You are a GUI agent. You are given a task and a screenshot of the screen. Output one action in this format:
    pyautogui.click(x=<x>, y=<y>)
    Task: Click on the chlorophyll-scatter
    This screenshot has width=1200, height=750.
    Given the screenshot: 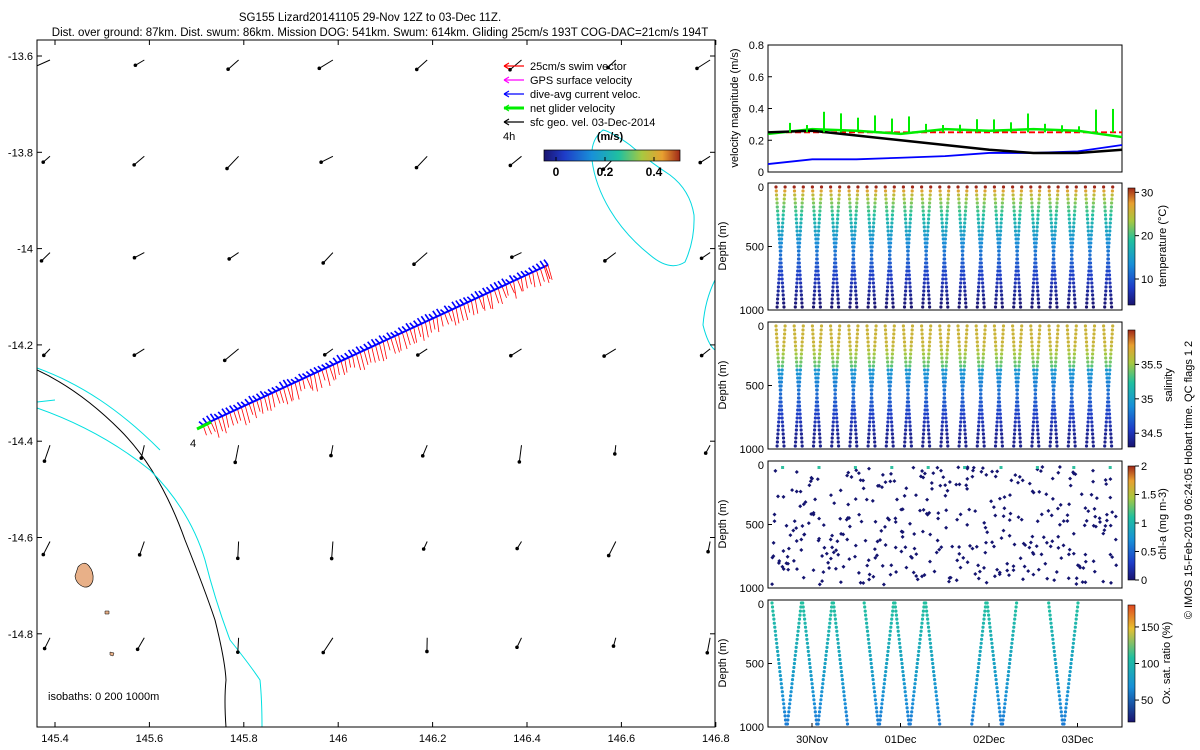 What is the action you would take?
    pyautogui.click(x=944, y=525)
    